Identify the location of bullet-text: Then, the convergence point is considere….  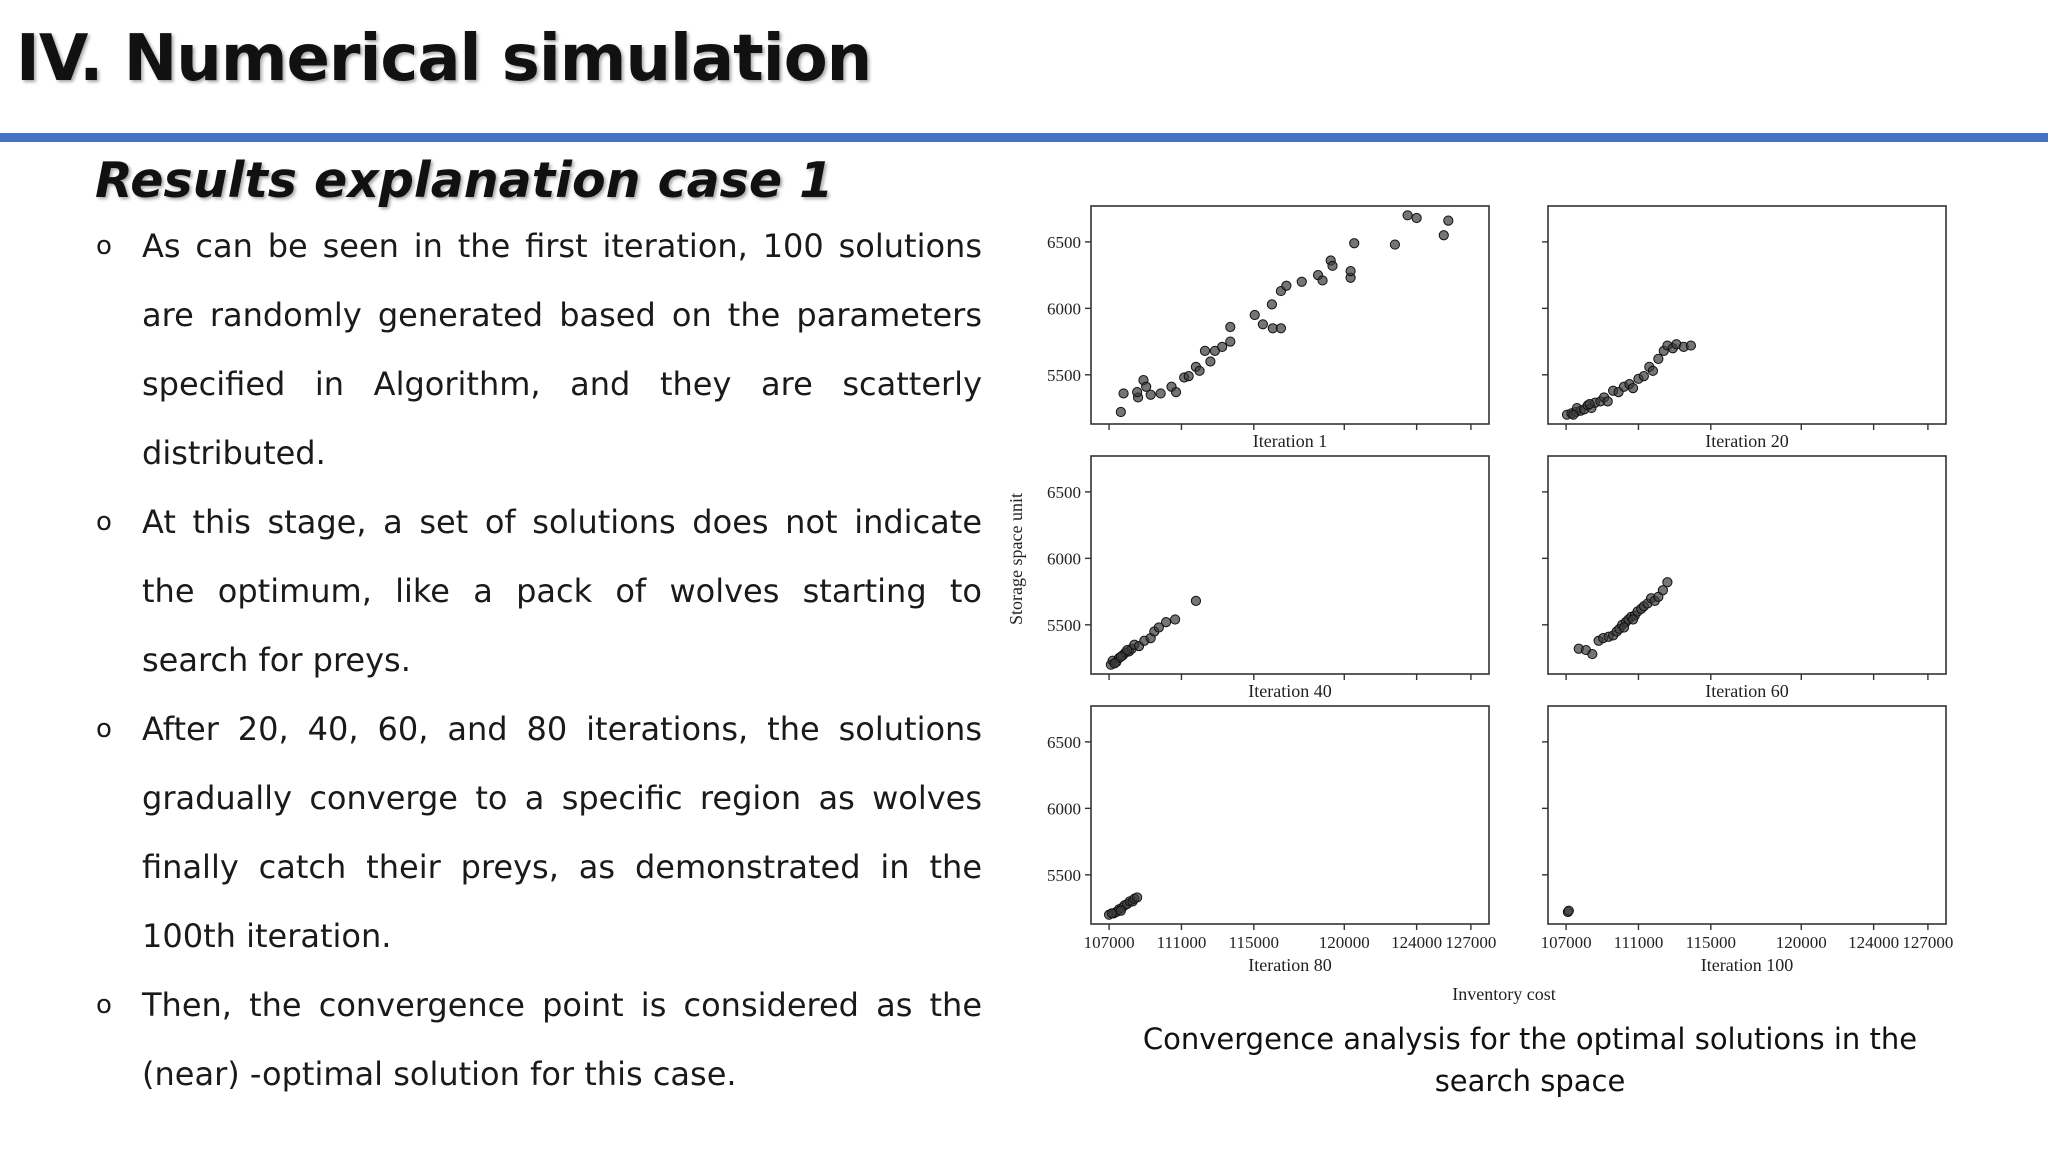
(562, 1039).